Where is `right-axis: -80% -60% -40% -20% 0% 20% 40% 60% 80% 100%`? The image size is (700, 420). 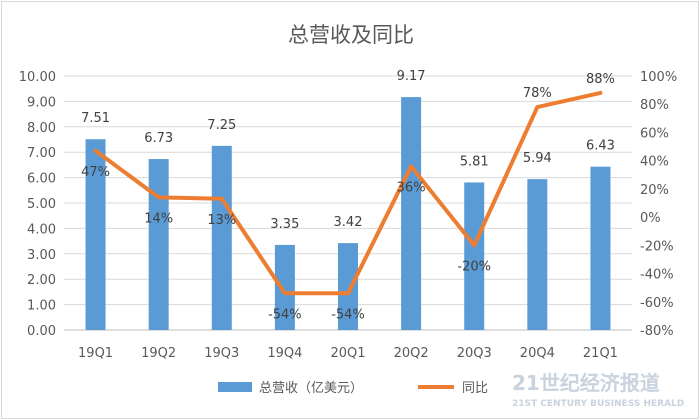 right-axis: -80% -60% -40% -20% 0% 20% 40% 60% 80% 100% is located at coordinates (658, 204).